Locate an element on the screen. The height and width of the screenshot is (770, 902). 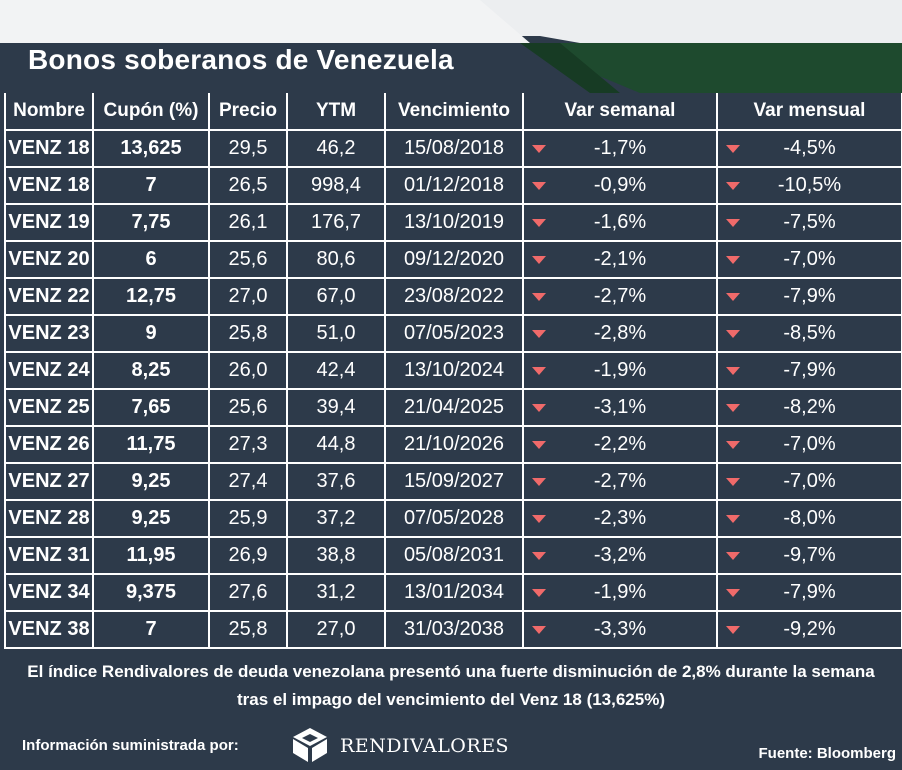
bond-name-cell: VENZ 31 is located at coordinates (49, 555).